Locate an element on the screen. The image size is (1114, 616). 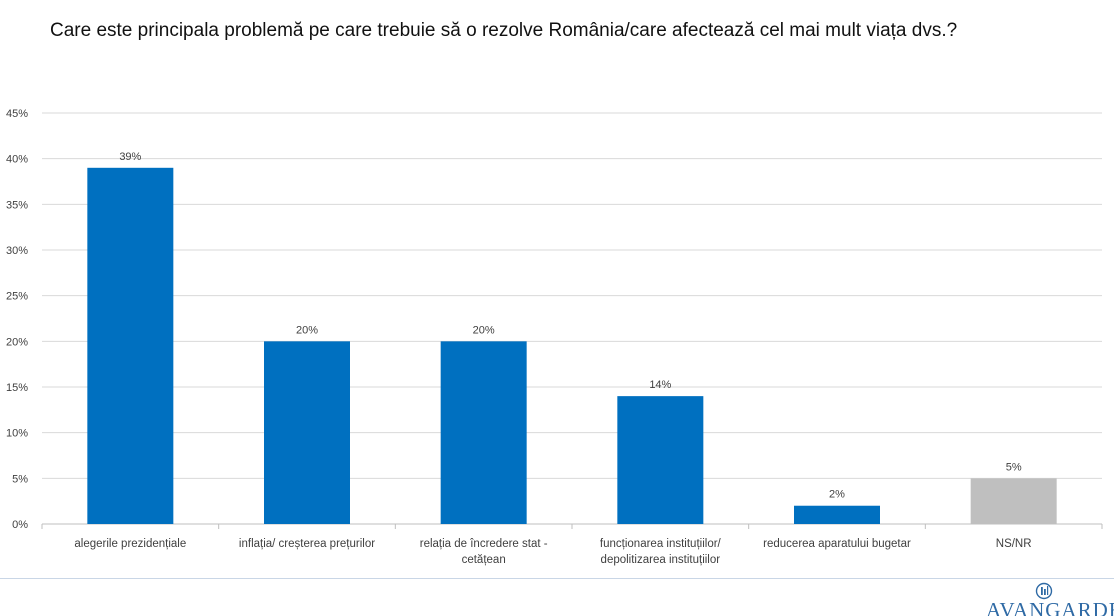
y-tick-label: 35% is located at coordinates (17, 205).